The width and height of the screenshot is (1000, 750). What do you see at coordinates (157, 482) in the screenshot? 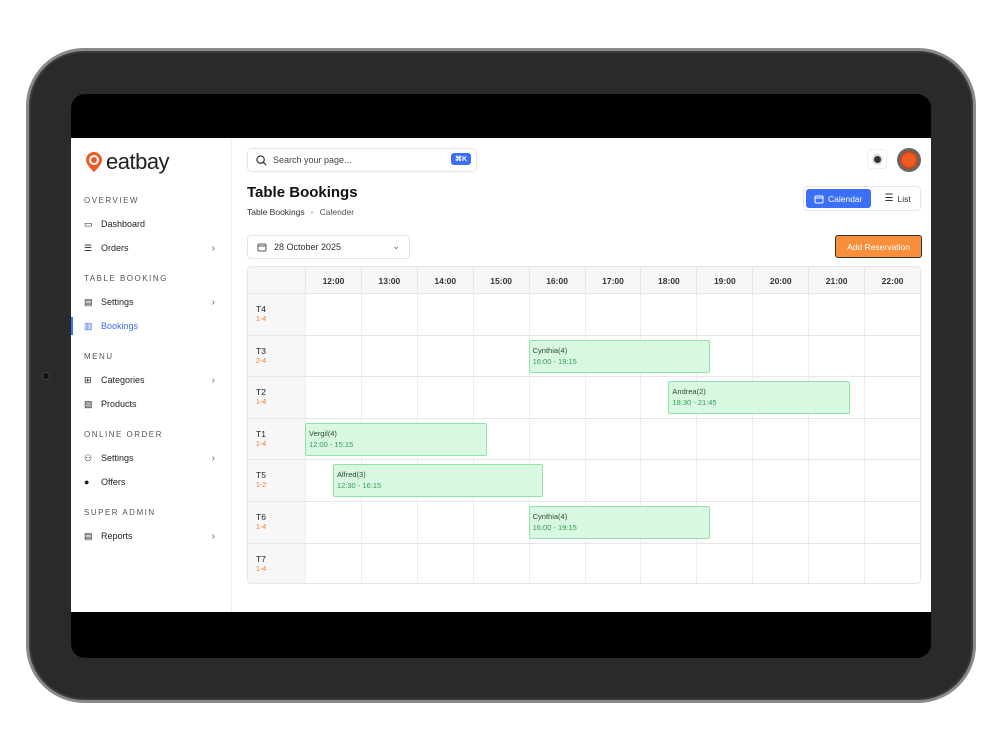
I see `sidebar-item-offers: ● Offers` at bounding box center [157, 482].